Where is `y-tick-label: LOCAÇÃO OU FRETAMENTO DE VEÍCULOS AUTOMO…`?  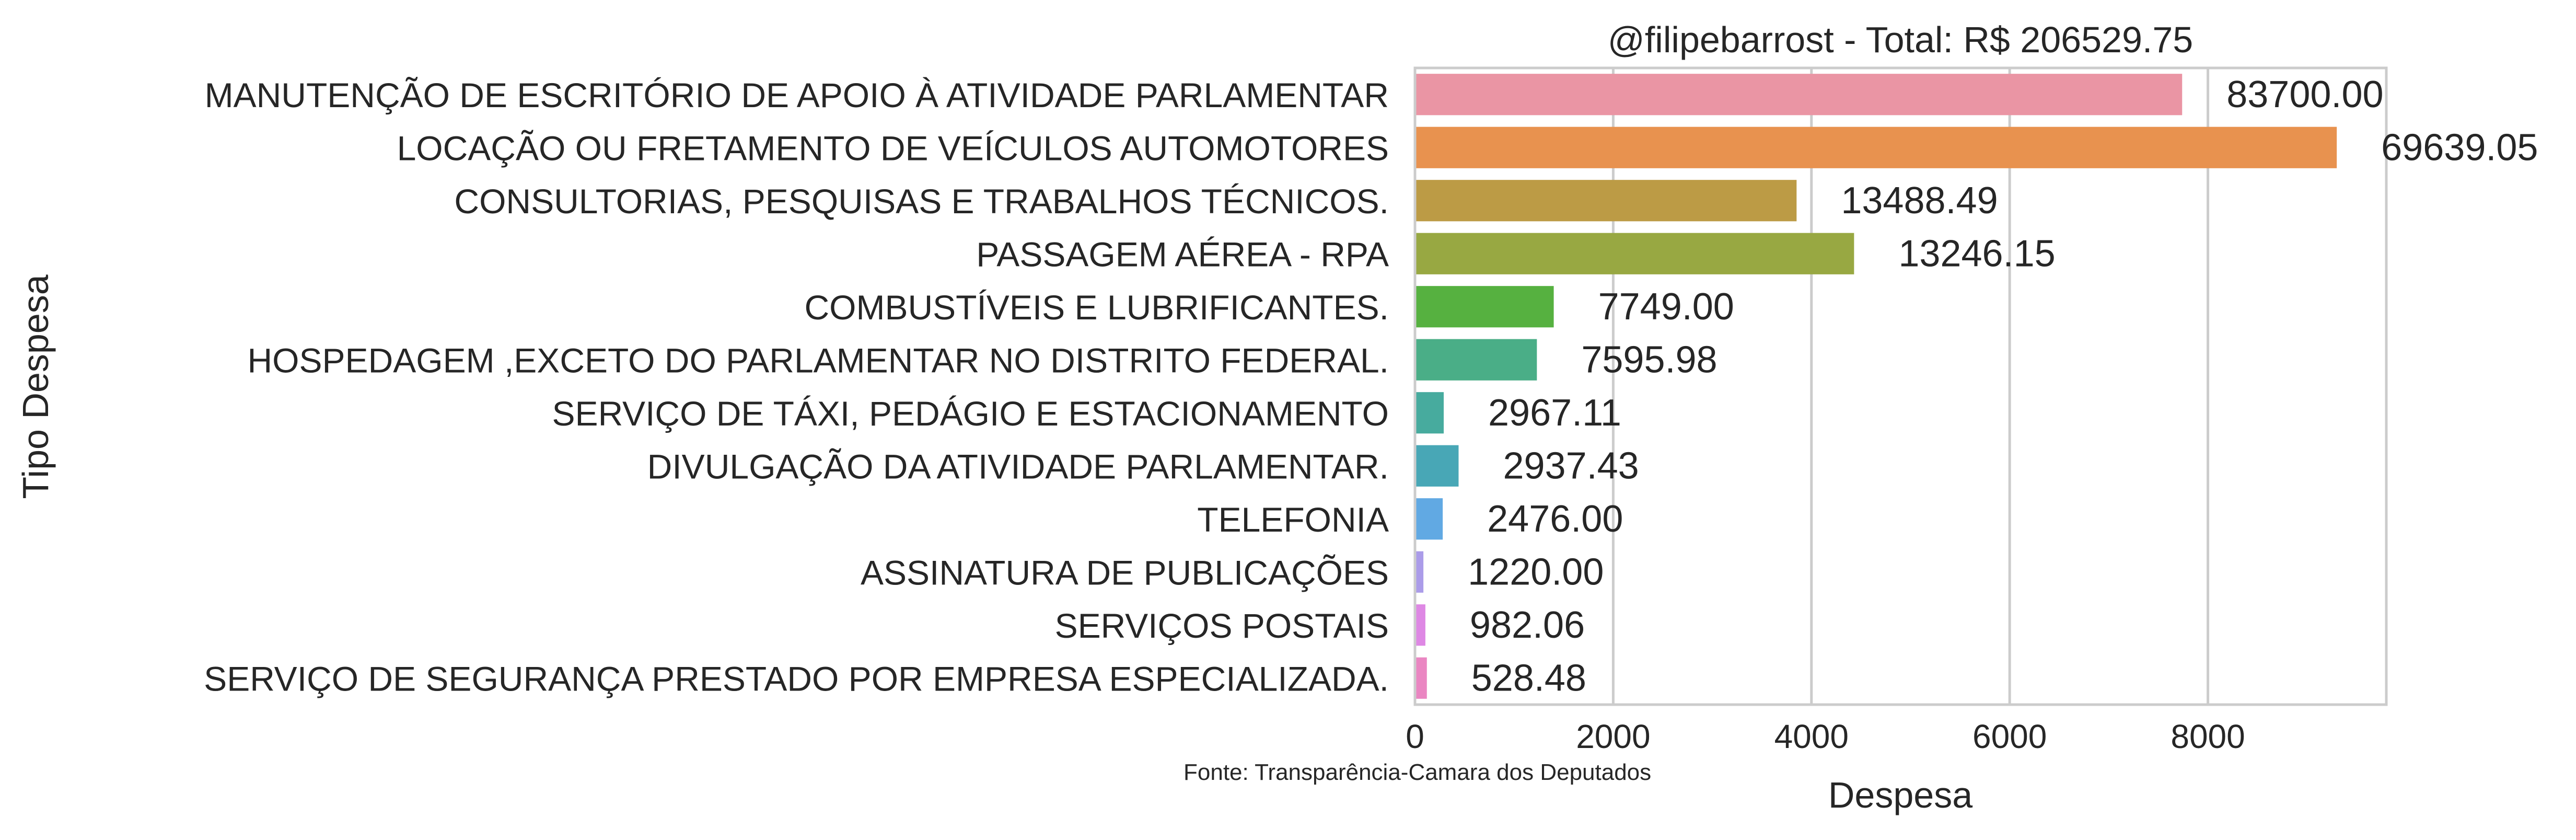 y-tick-label: LOCAÇÃO OU FRETAMENTO DE VEÍCULOS AUTOMO… is located at coordinates (893, 148).